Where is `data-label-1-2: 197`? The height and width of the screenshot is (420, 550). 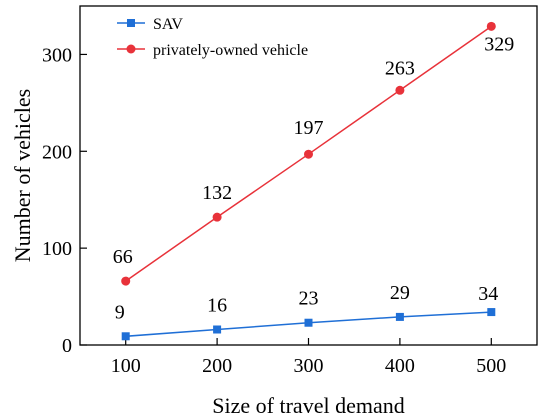
data-label-1-2: 197 is located at coordinates (309, 128).